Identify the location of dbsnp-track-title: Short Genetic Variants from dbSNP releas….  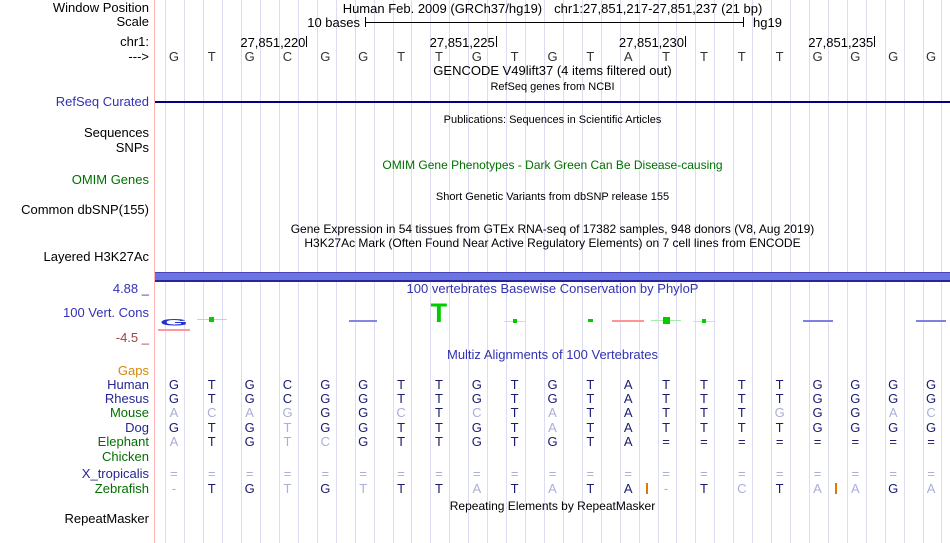
(552, 197).